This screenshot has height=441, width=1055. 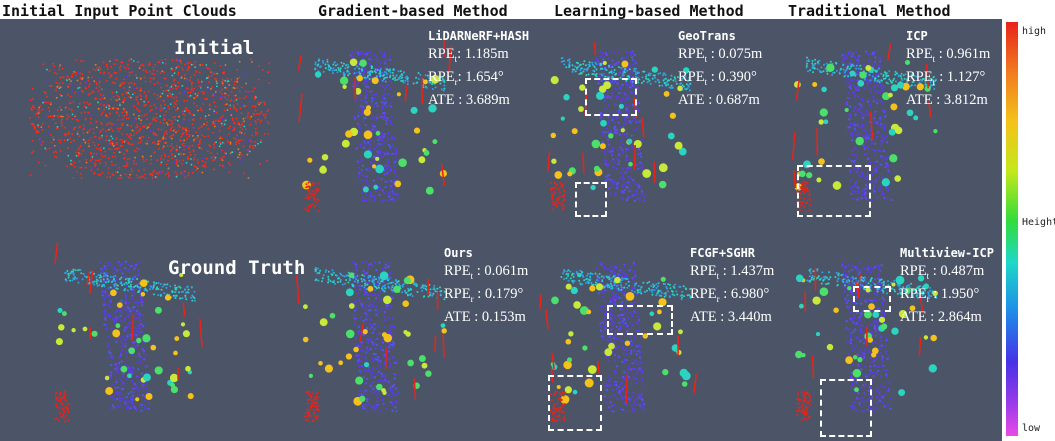 What do you see at coordinates (960, 76) in the screenshot?
I see `rpe-r-value: : 1.127°` at bounding box center [960, 76].